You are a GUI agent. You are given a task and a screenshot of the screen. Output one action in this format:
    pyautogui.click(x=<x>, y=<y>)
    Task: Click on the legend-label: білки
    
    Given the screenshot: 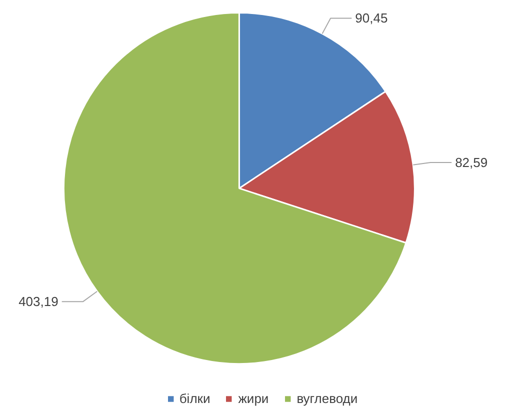 What is the action you would take?
    pyautogui.click(x=194, y=398)
    